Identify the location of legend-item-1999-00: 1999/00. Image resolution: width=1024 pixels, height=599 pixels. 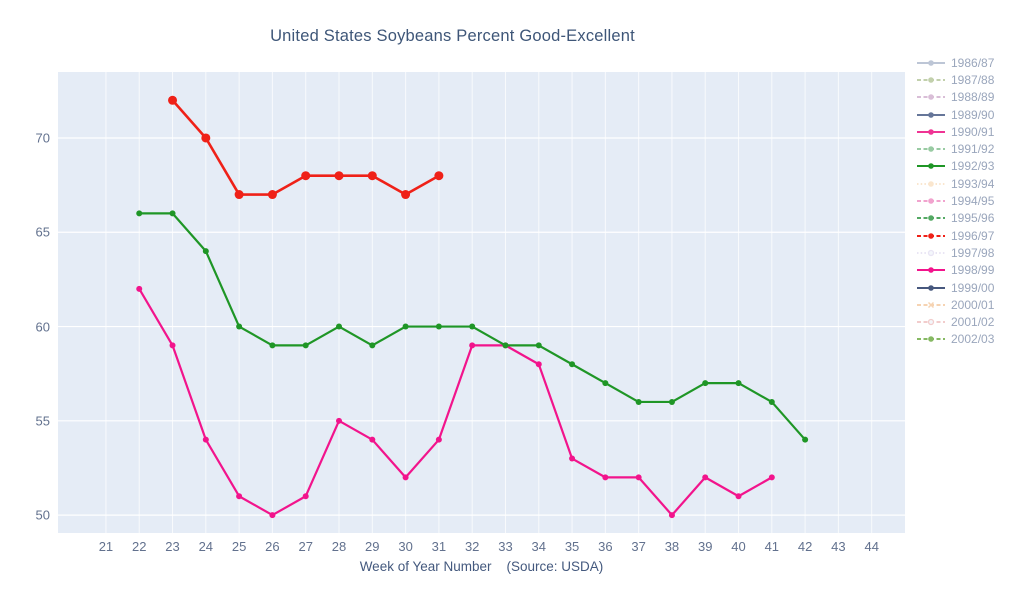
(955, 287).